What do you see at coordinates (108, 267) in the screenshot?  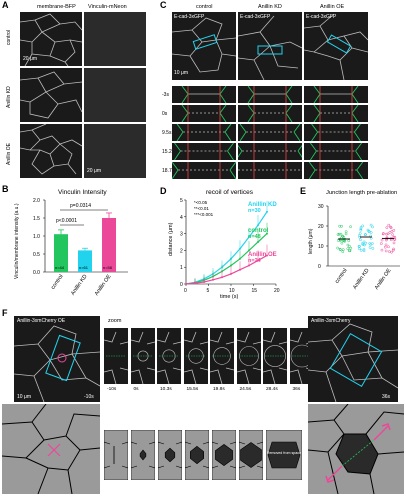 I see `panel-b-n-label: n=58` at bounding box center [108, 267].